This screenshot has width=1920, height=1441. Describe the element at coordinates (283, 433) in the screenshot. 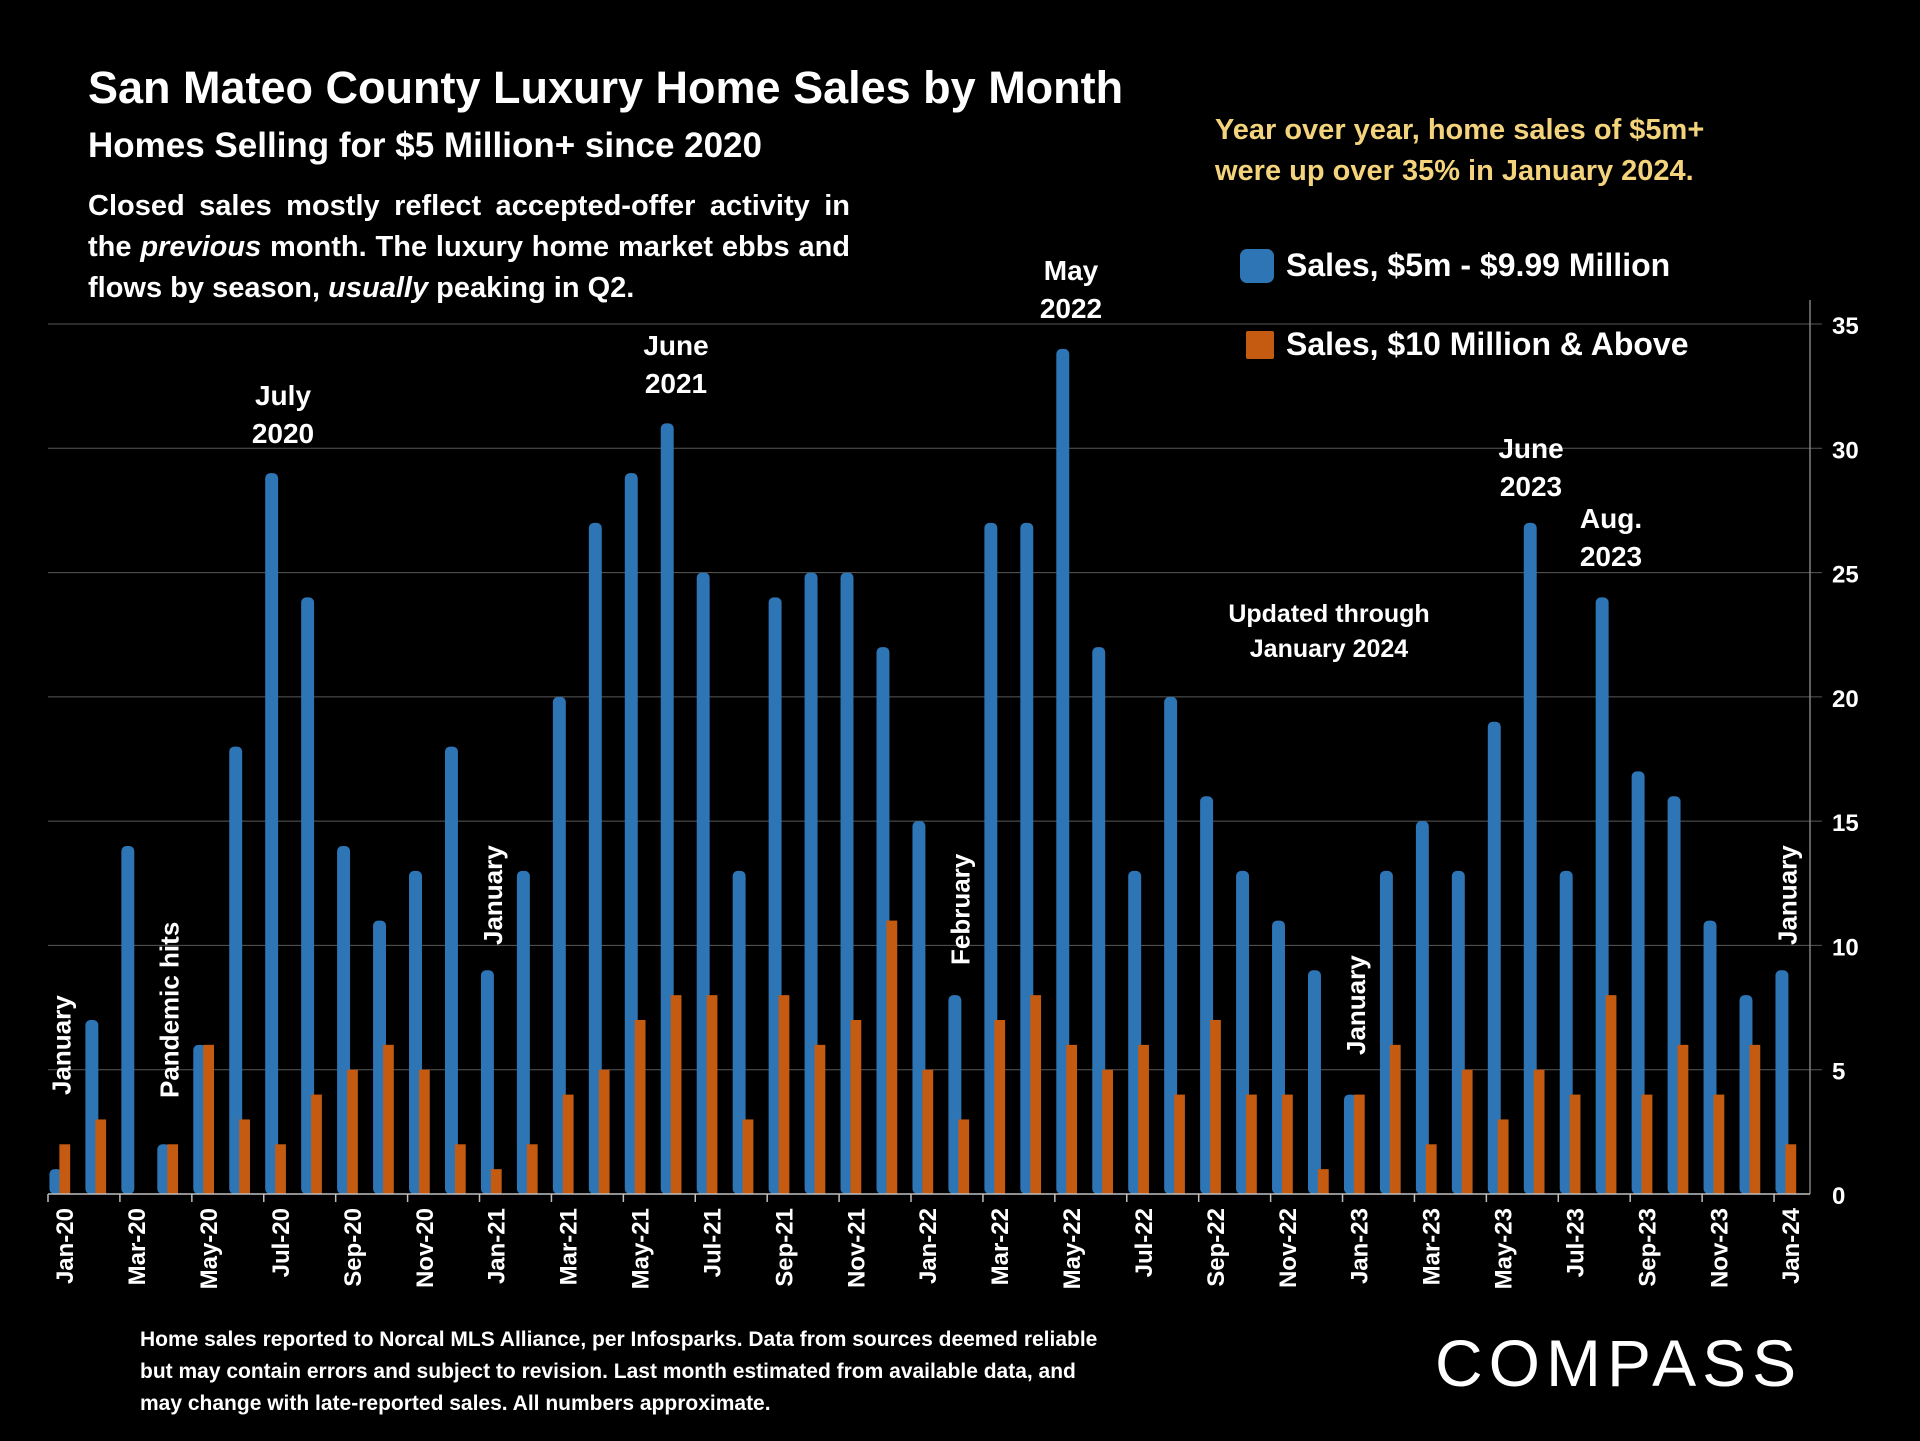

I see `annotation-label: 2020` at that location.